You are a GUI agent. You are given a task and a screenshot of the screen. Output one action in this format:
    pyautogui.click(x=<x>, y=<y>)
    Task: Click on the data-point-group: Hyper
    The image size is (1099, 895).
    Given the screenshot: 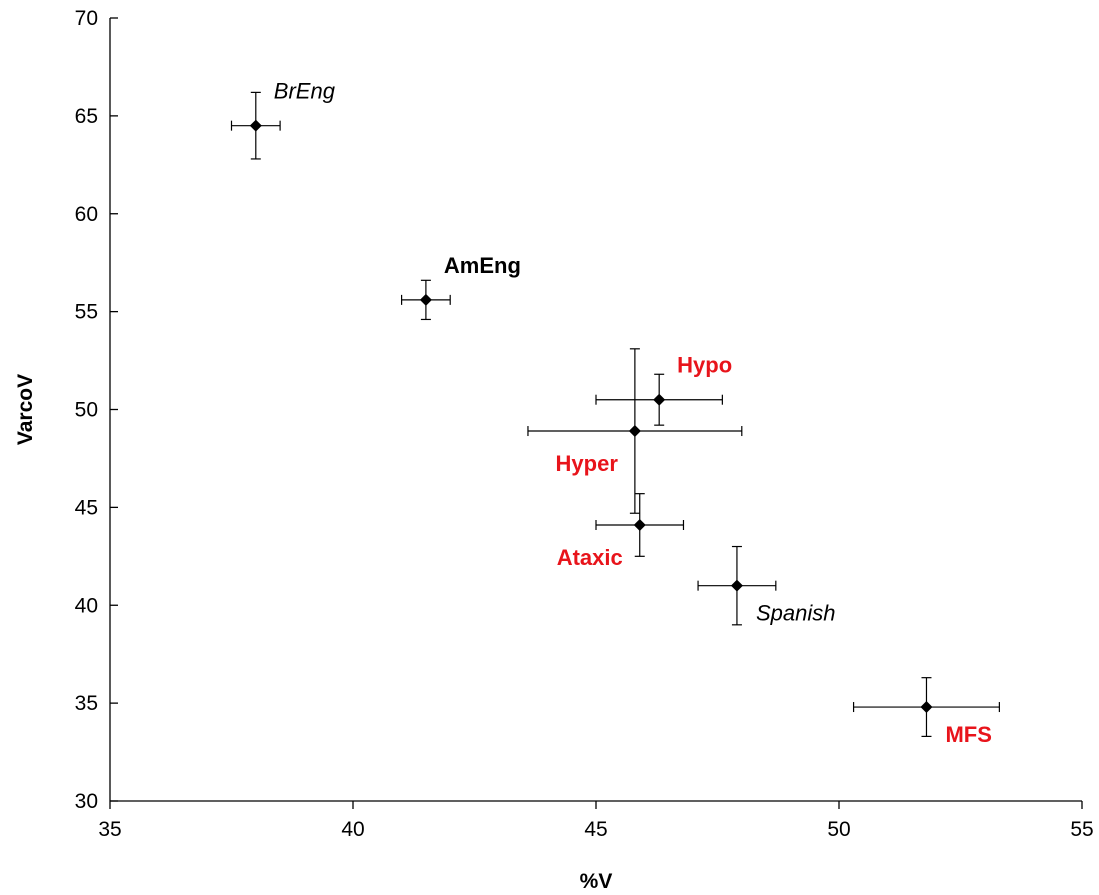 What is the action you would take?
    pyautogui.click(x=635, y=431)
    